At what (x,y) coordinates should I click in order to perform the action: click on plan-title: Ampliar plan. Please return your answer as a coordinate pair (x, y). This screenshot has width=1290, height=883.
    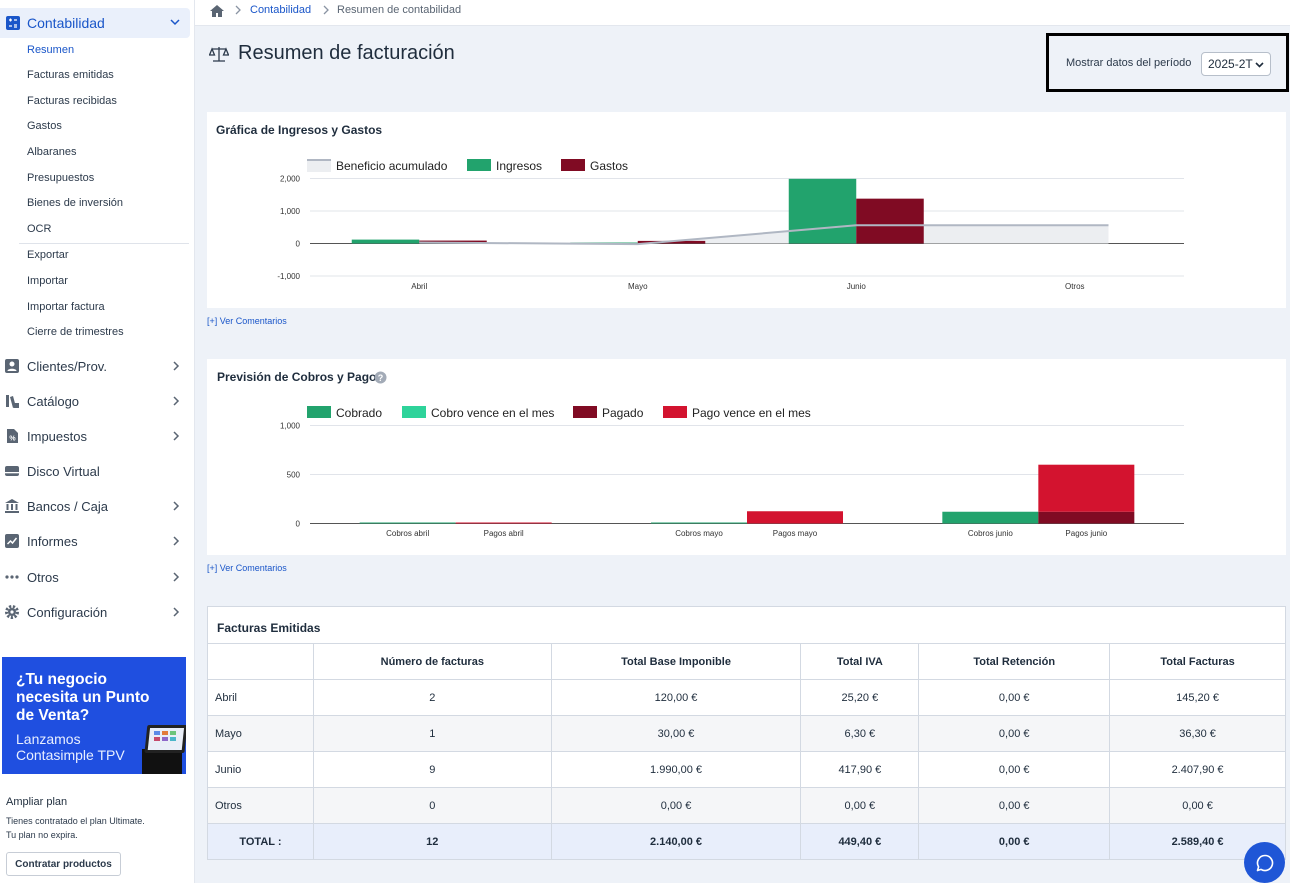
    Looking at the image, I should click on (37, 802).